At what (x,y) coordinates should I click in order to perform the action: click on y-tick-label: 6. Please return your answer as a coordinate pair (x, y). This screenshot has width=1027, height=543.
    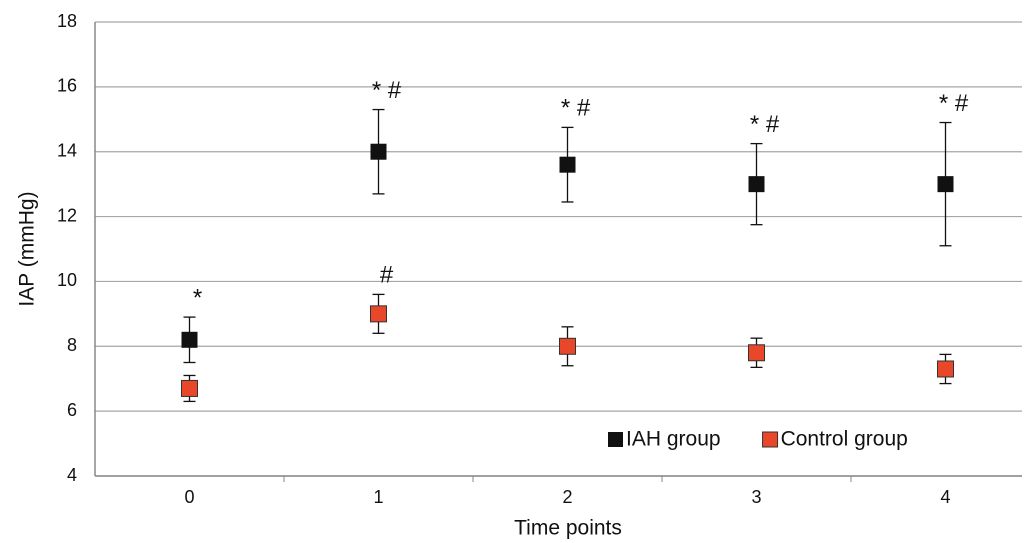
    Looking at the image, I should click on (72, 410).